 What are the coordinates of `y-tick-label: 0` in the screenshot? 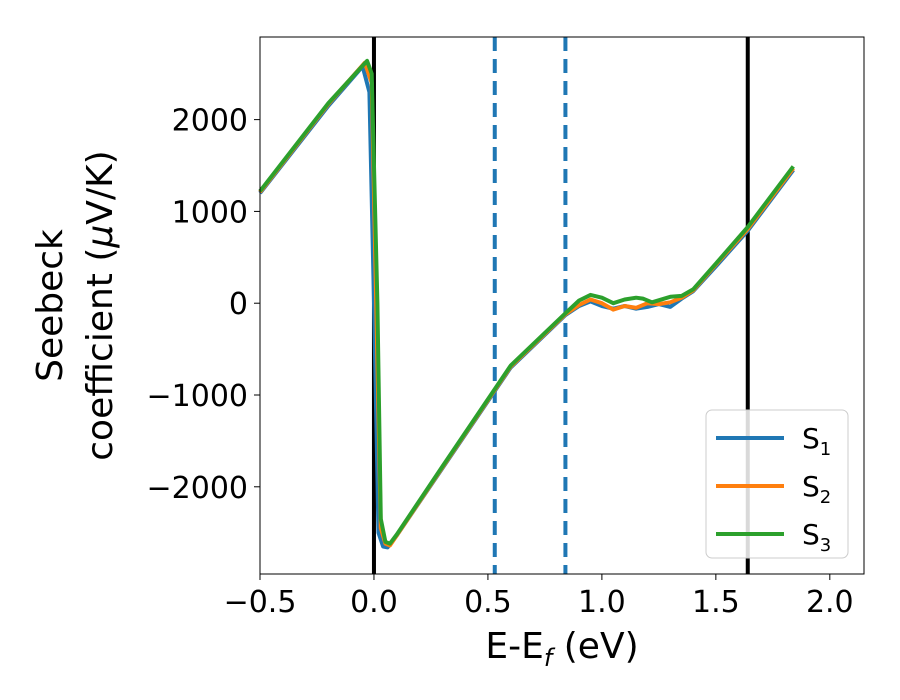 It's located at (238, 304).